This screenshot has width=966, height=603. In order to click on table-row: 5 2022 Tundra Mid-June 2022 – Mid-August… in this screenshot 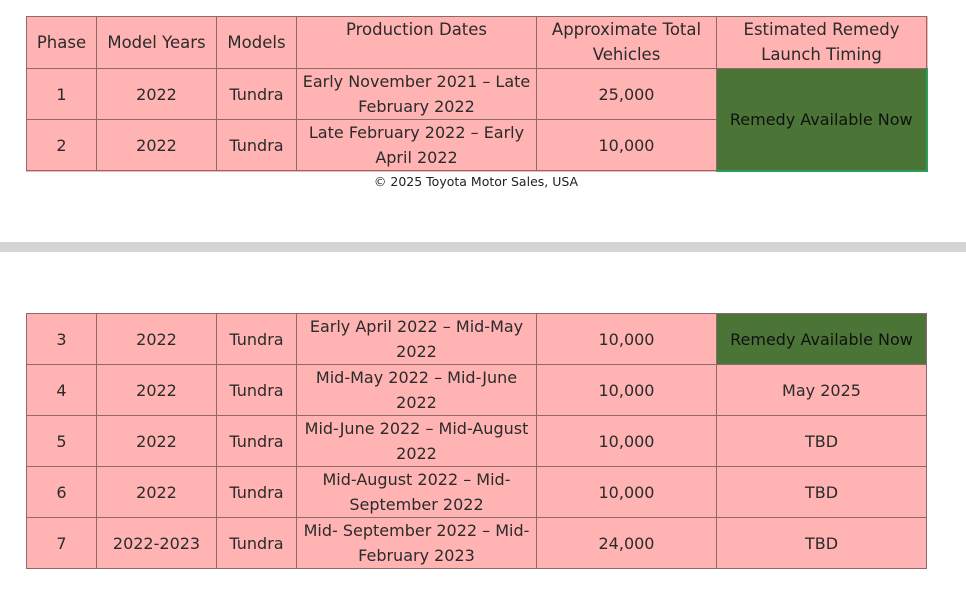, I will do `click(476, 441)`.